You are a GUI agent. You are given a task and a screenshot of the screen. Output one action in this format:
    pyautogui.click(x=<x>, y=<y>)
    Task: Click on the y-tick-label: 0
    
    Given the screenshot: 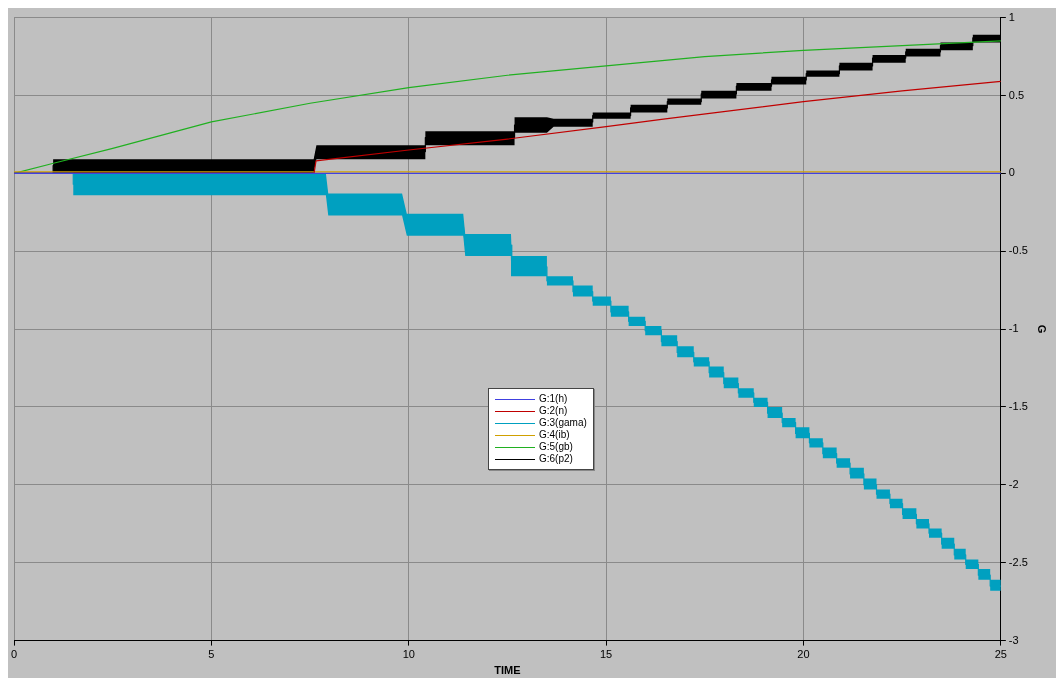 What is the action you would take?
    pyautogui.click(x=1011, y=172)
    